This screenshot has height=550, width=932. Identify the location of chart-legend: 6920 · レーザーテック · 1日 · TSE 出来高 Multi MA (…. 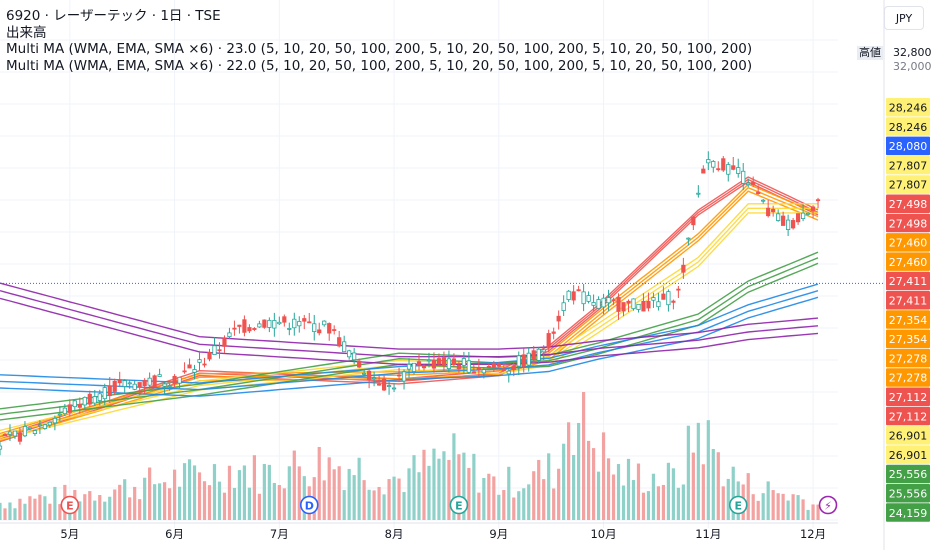
(379, 41).